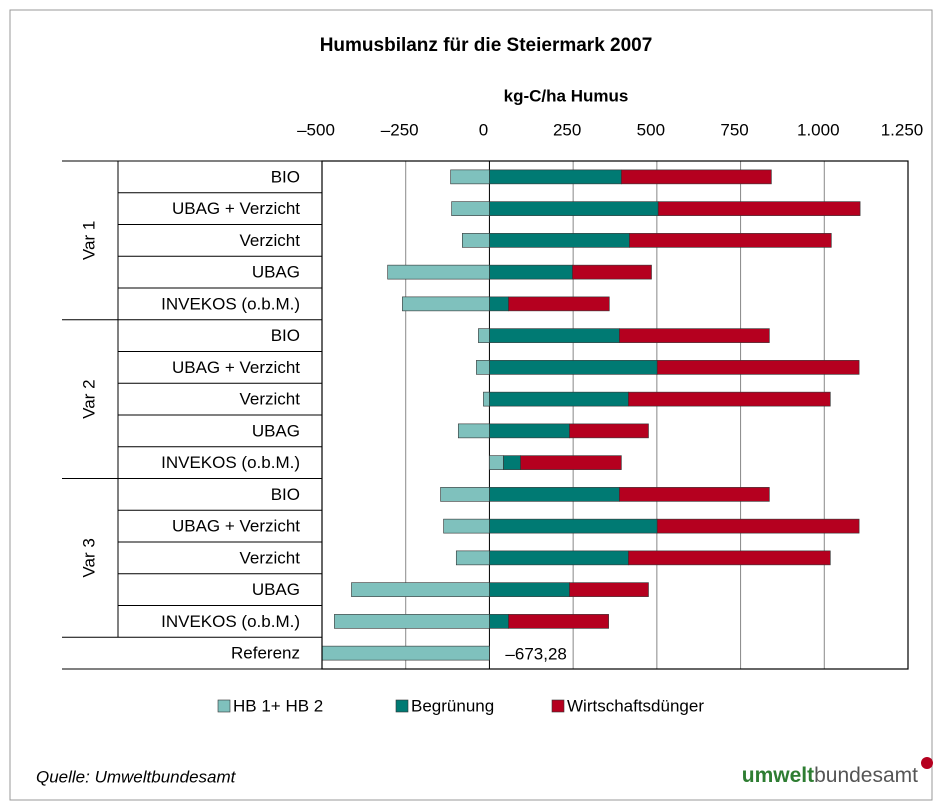  I want to click on legend-label: Wirtschaftsdünger, so click(635, 705).